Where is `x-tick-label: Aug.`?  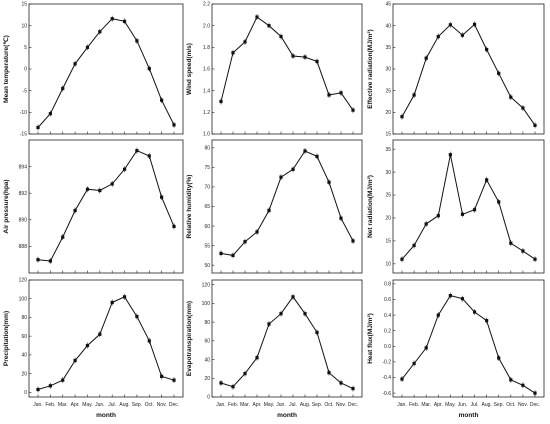 x-tick-label: Aug. is located at coordinates (305, 405).